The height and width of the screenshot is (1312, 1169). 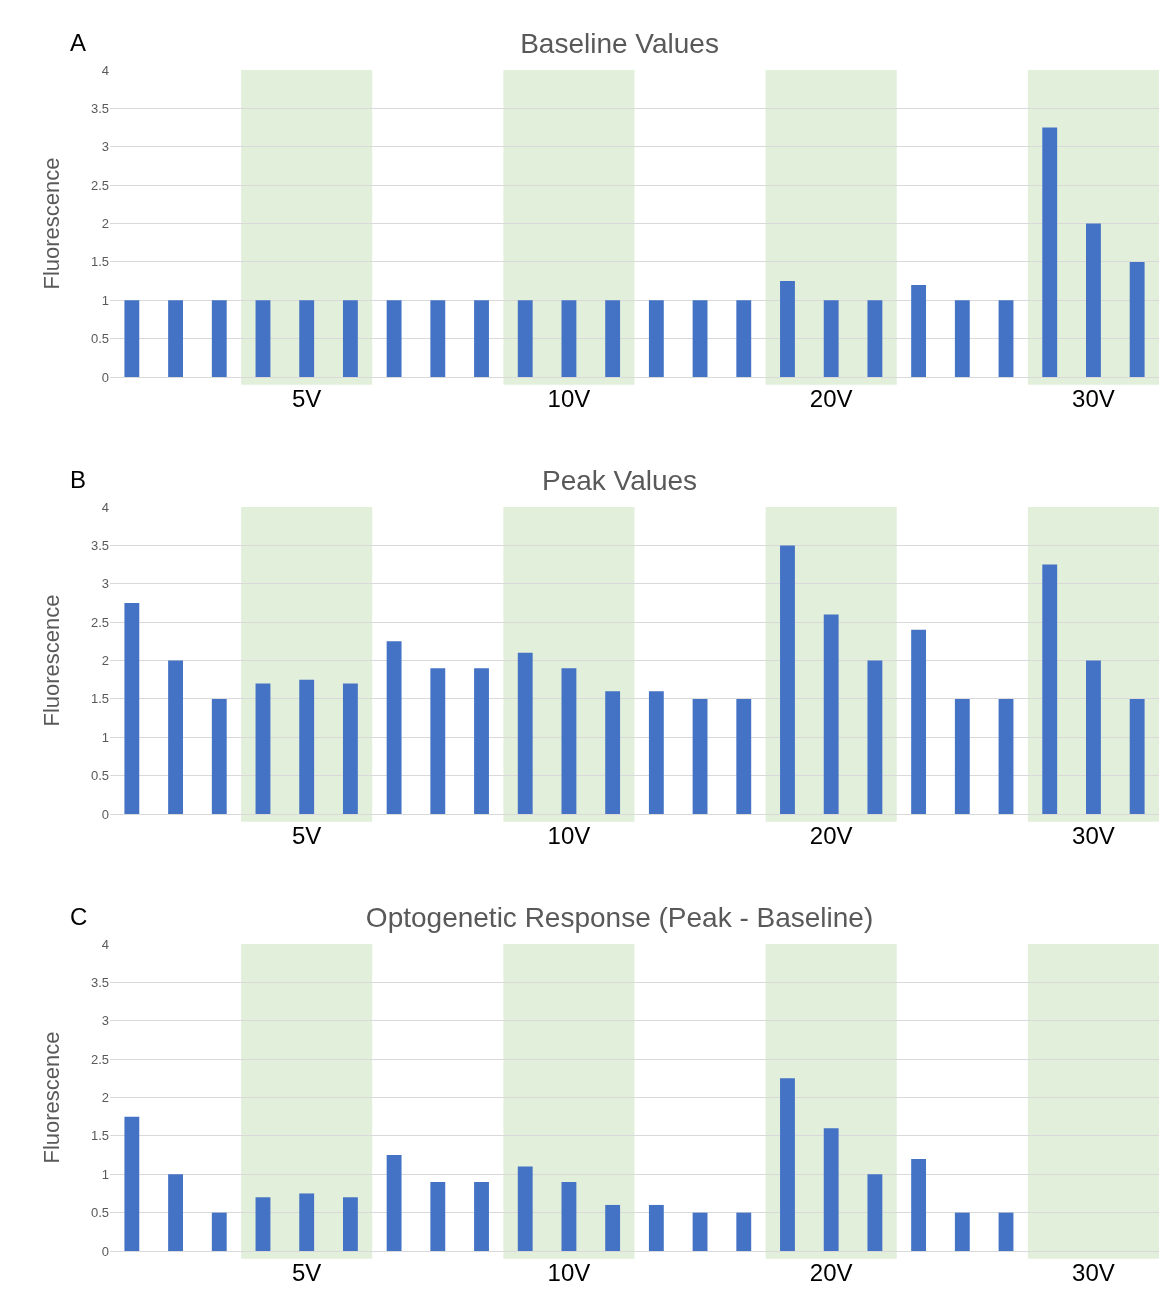 What do you see at coordinates (78, 42) in the screenshot?
I see `text: A` at bounding box center [78, 42].